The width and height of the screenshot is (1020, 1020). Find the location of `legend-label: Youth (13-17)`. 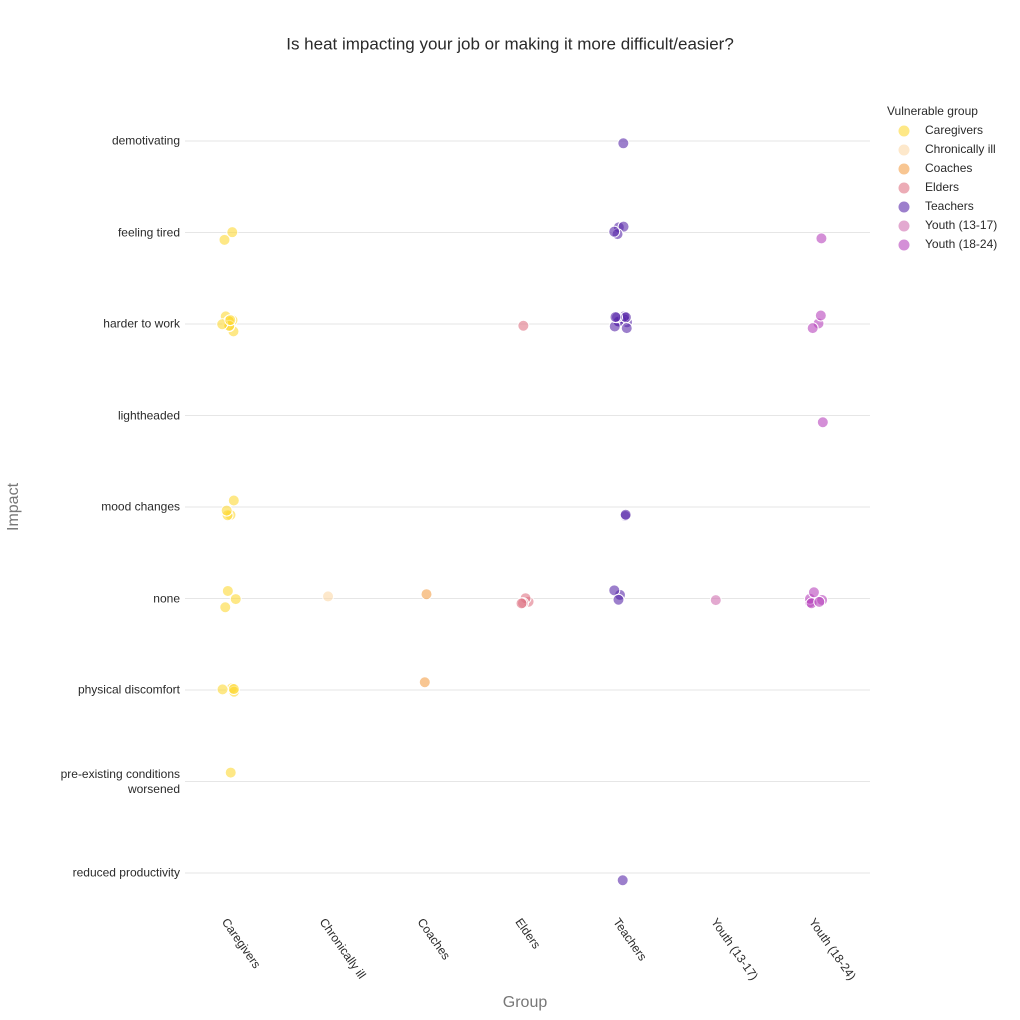

legend-label: Youth (13-17) is located at coordinates (961, 225).